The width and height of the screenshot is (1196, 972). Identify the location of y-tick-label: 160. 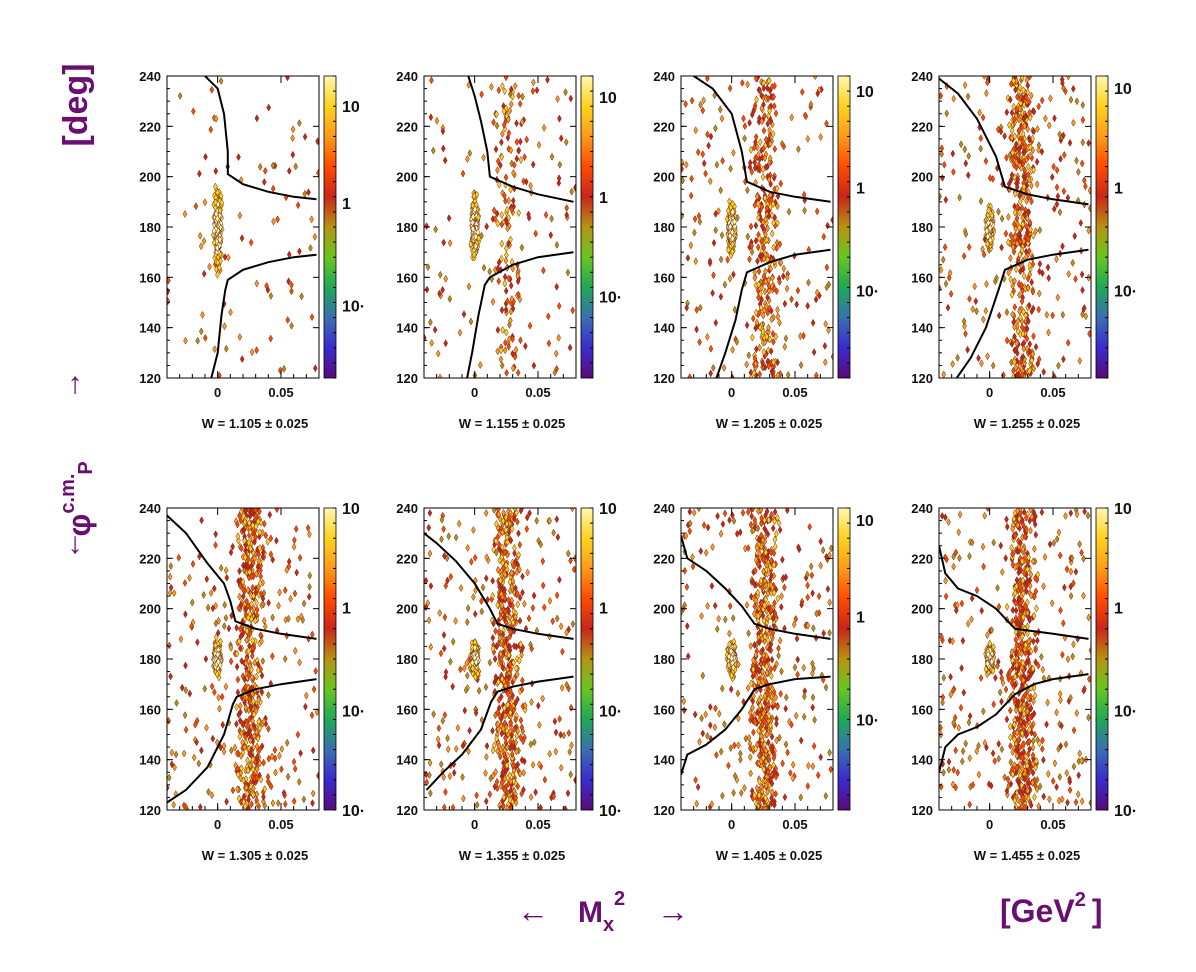
(407, 277).